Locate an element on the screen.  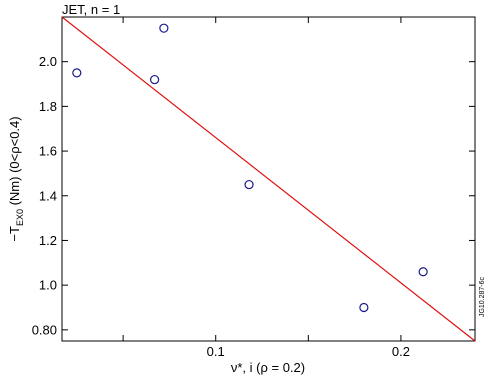
watermark: JG10.287-6c is located at coordinates (482, 296).